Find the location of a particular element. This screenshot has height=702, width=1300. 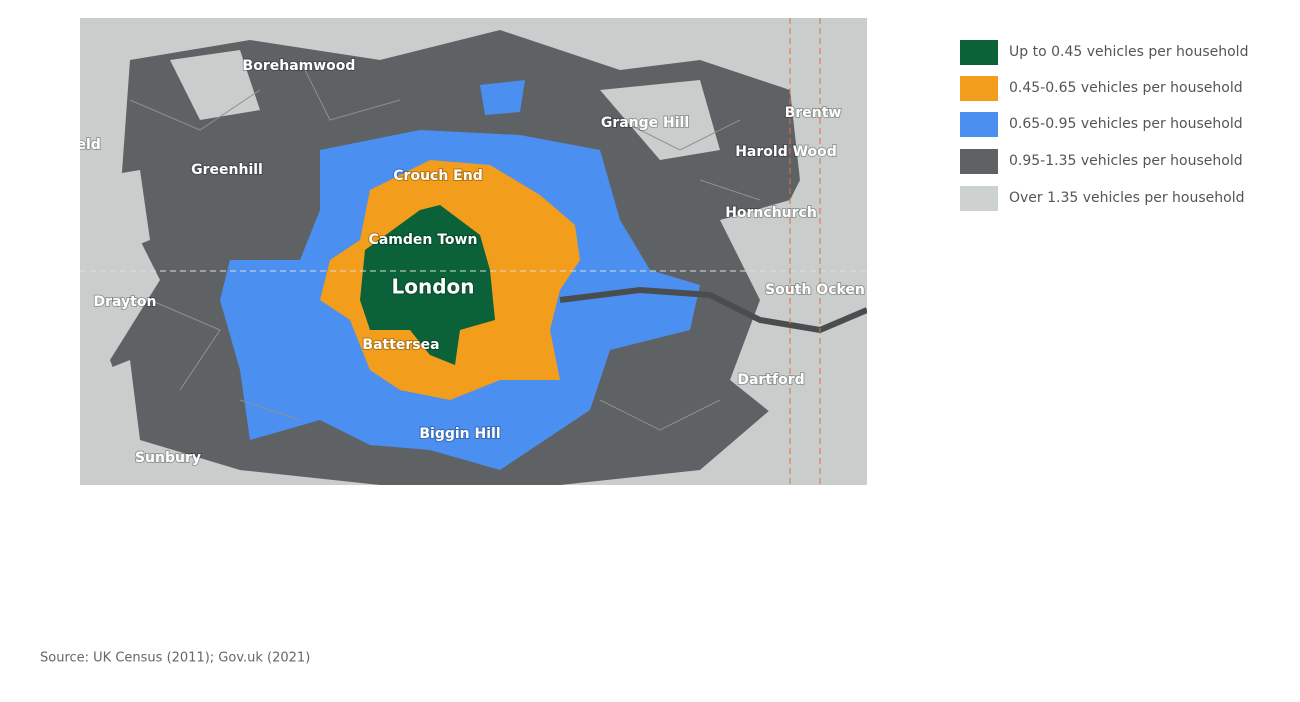

place-label: Drayton is located at coordinates (125, 302).